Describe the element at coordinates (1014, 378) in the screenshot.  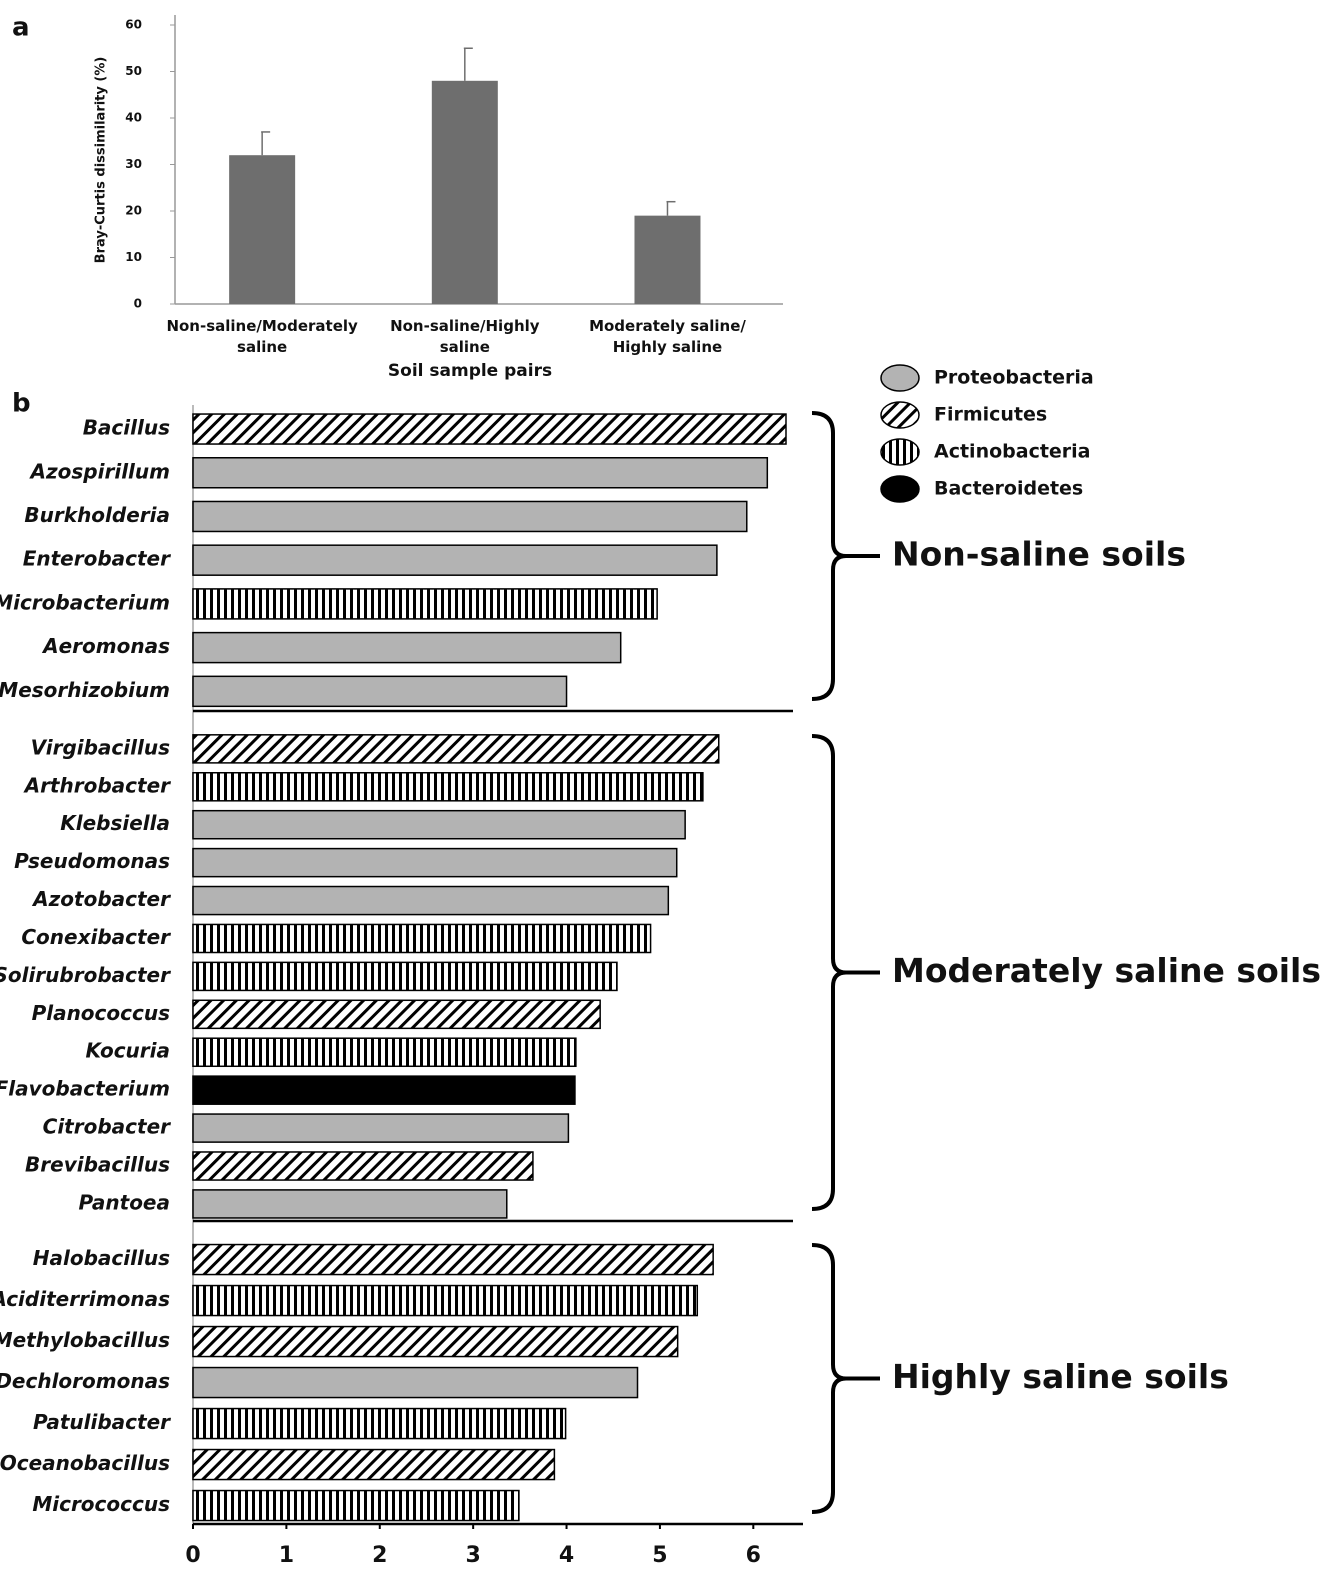
I see `legend-label: Proteobacteria` at that location.